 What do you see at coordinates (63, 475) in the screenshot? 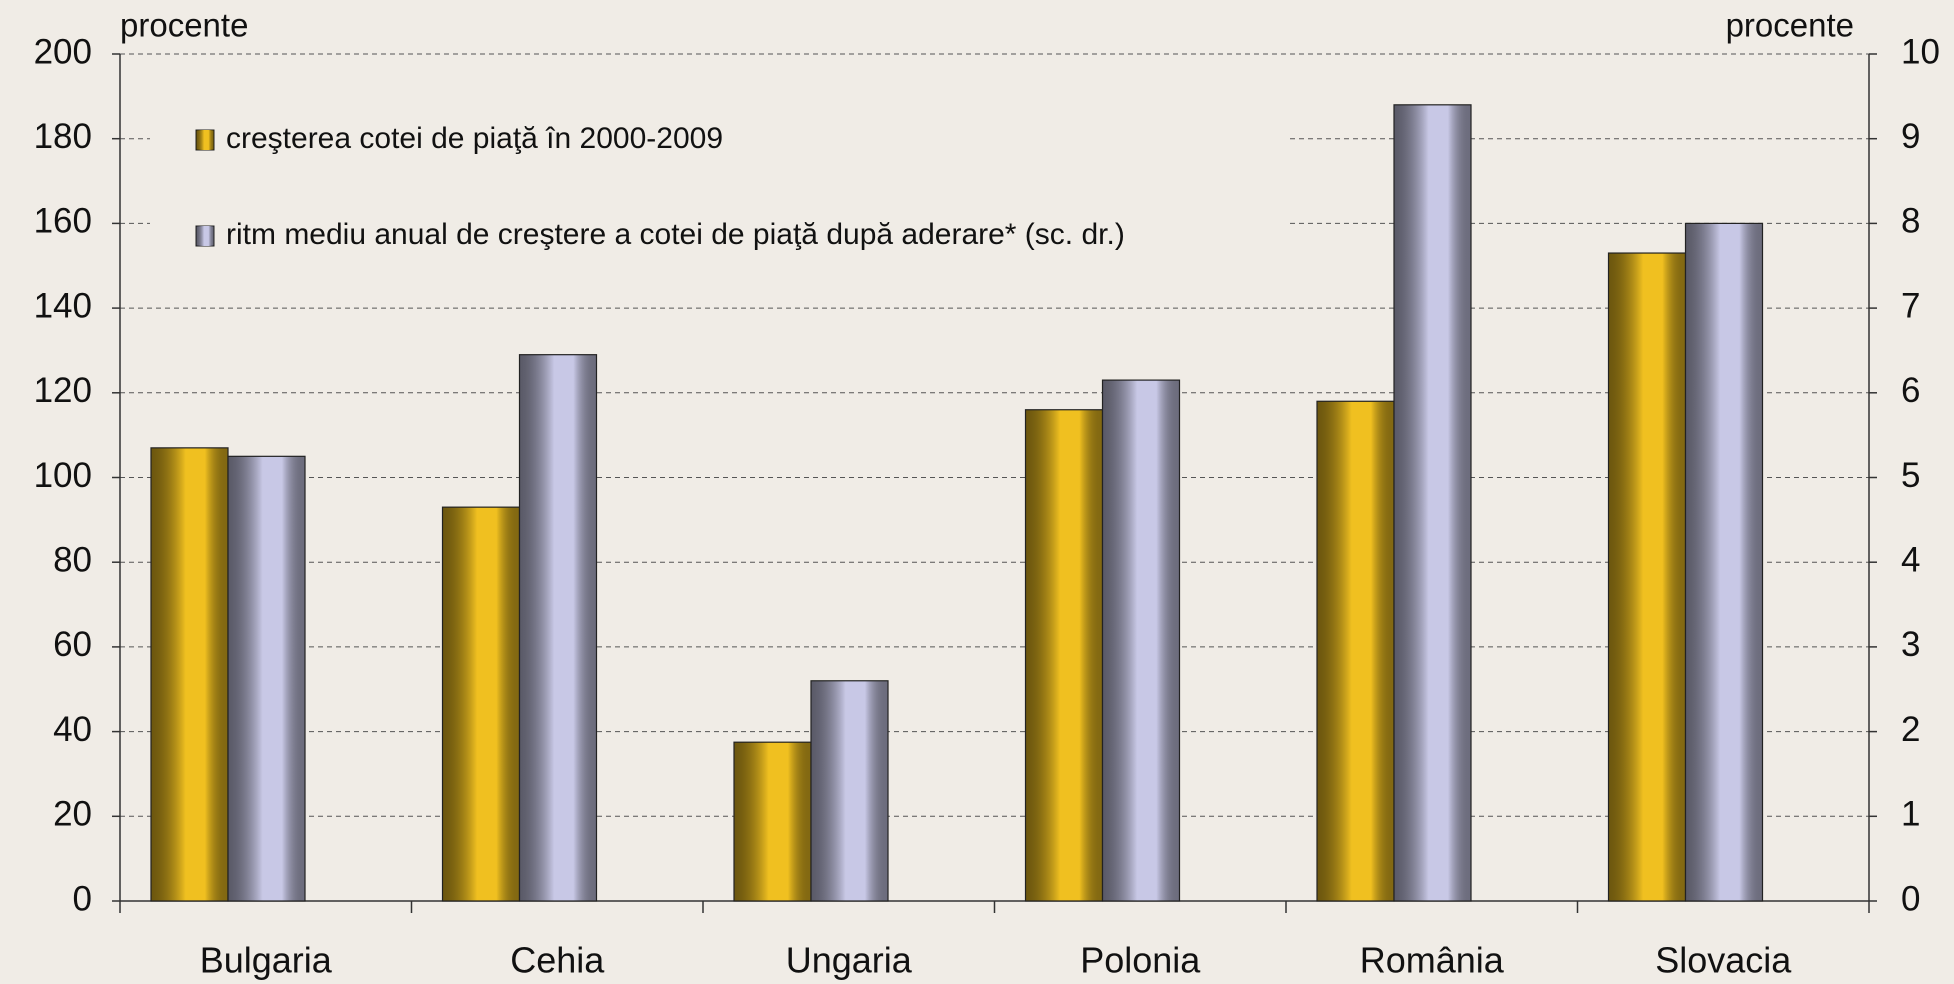
I see `y-tick-label: 100` at bounding box center [63, 475].